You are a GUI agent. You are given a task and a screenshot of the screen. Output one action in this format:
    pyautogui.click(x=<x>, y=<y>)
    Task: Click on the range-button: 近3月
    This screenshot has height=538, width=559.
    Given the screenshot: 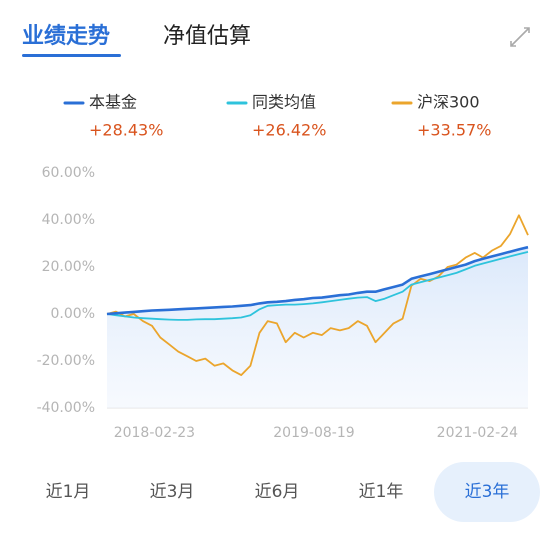 What is the action you would take?
    pyautogui.click(x=172, y=492)
    